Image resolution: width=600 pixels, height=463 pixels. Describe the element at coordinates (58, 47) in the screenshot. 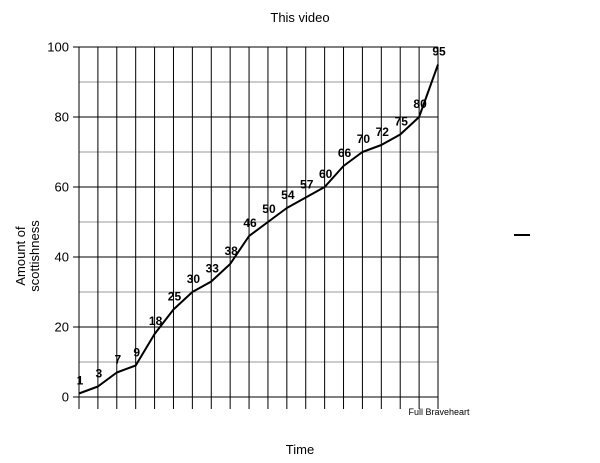

I see `y-tick-label: 100` at that location.